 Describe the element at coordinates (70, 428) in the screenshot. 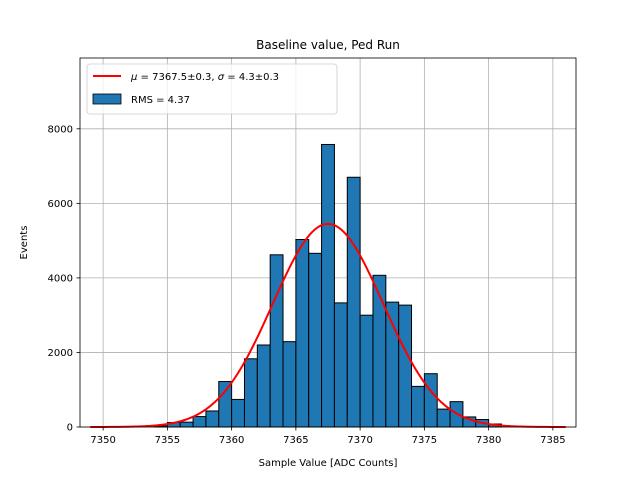

I see `y-tick-label: 0` at that location.